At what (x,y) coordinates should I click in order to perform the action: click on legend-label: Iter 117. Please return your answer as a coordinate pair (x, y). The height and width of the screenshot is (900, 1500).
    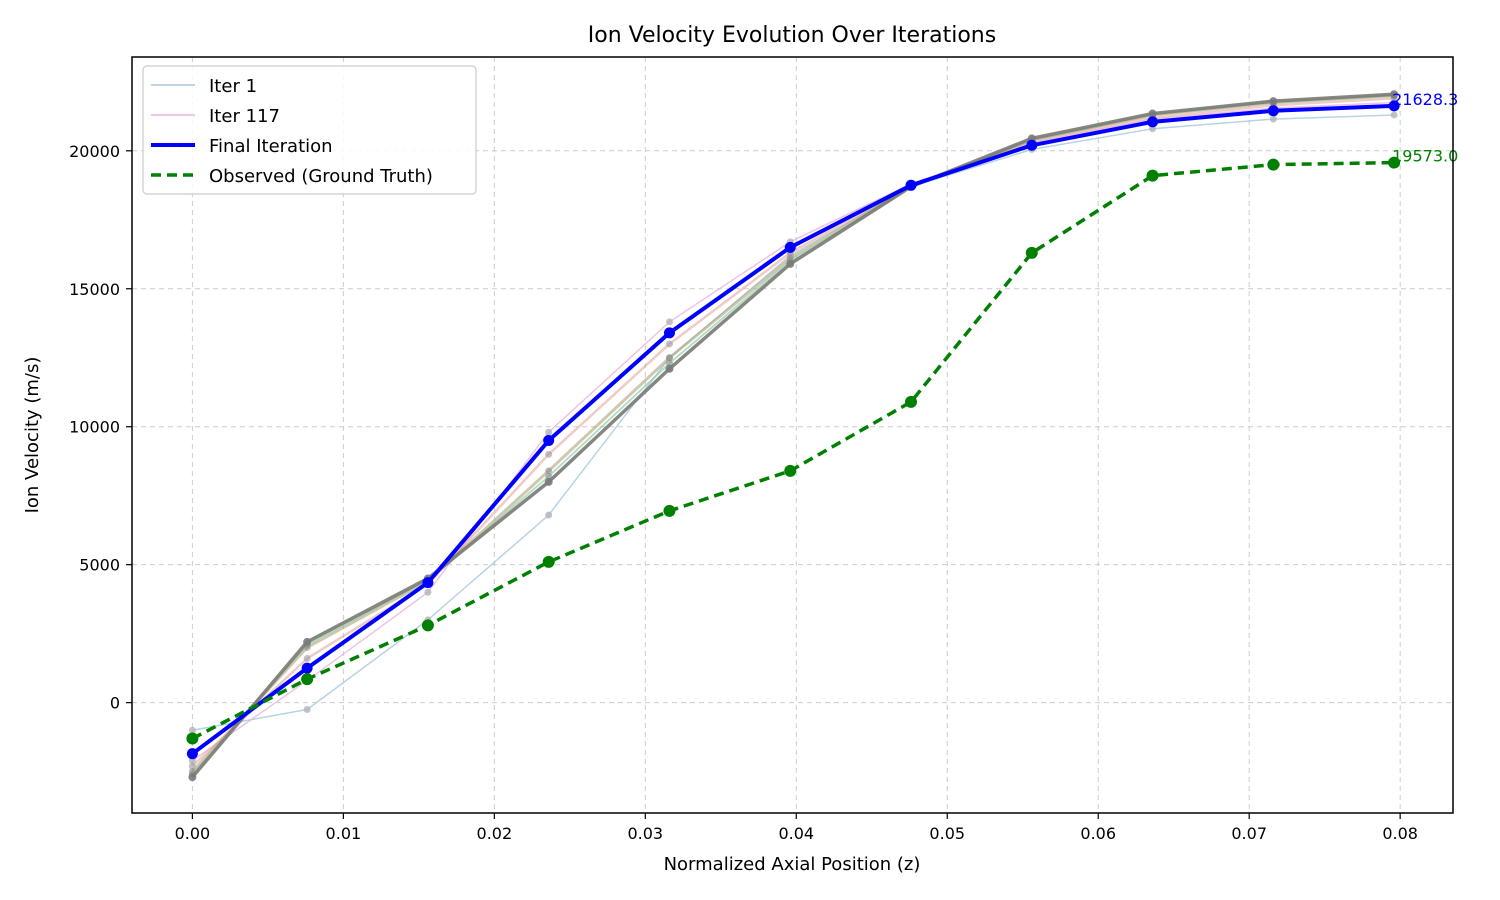
    Looking at the image, I should click on (244, 116).